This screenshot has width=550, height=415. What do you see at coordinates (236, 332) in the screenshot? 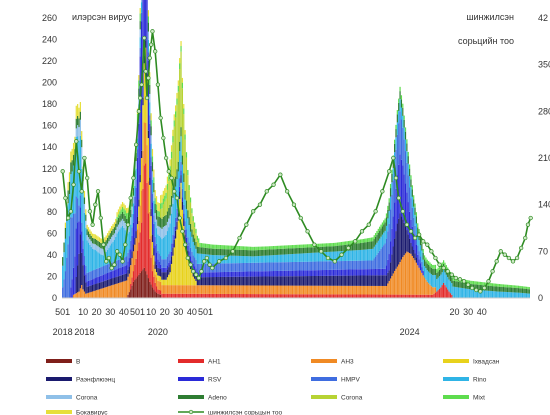
I see `year-labels: 2018 2018 2020 2024` at bounding box center [236, 332].